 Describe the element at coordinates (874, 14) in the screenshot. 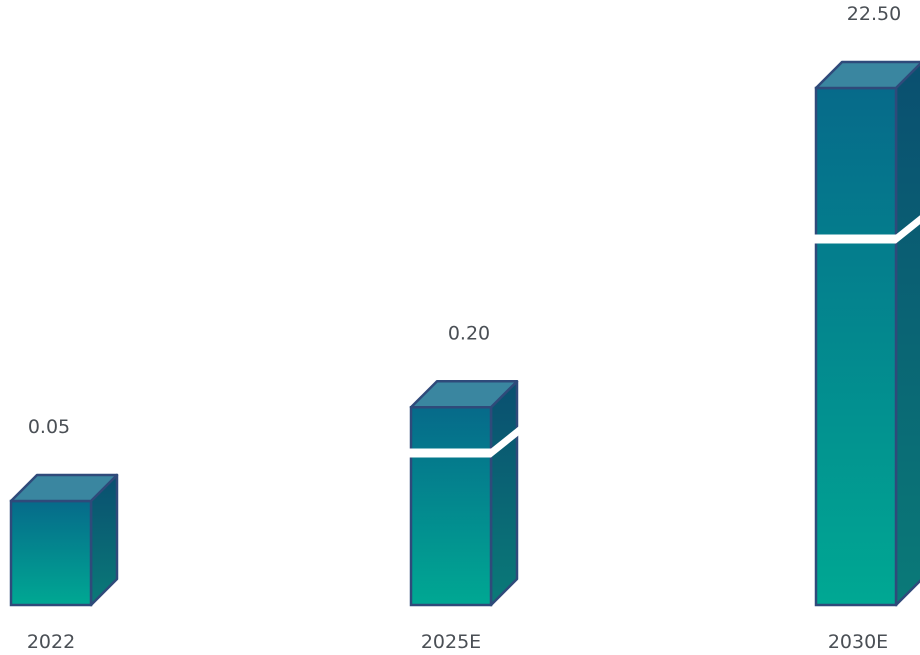

I see `data-label-2030E: 22.50` at that location.